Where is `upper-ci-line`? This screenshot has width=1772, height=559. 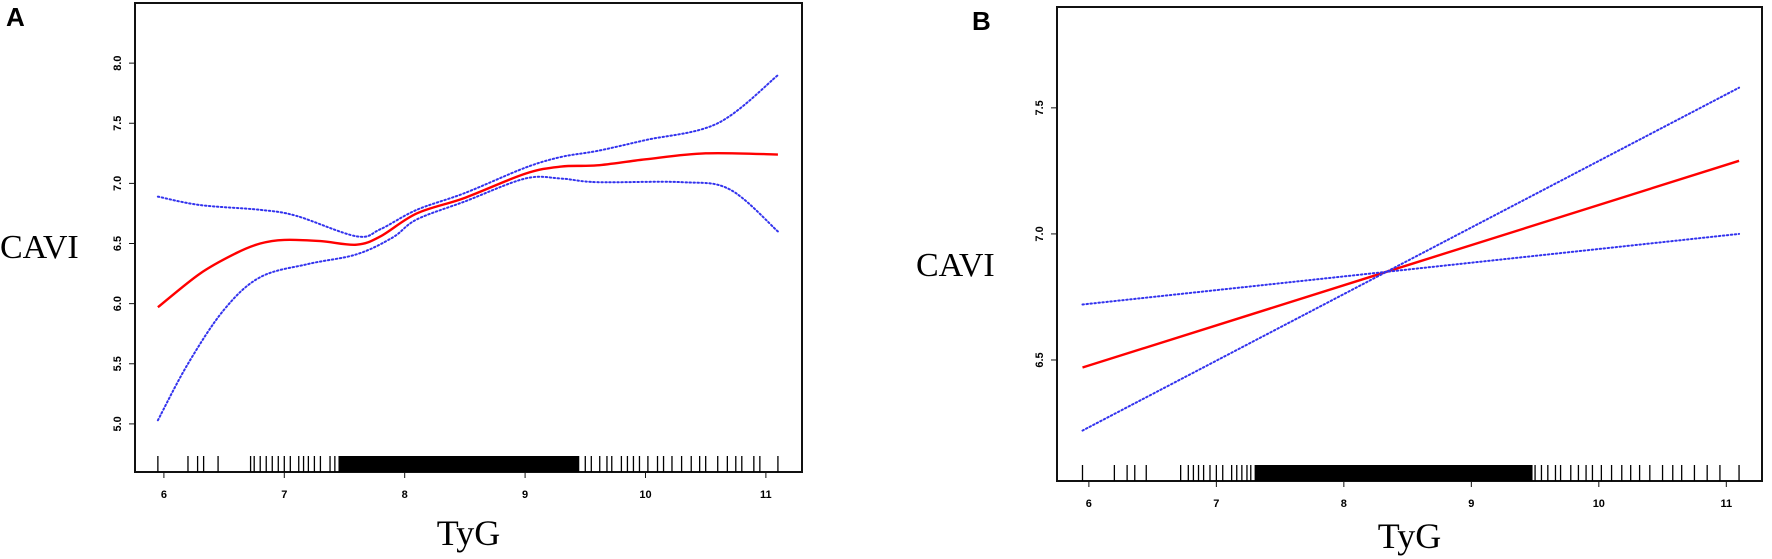 upper-ci-line is located at coordinates (467, 156).